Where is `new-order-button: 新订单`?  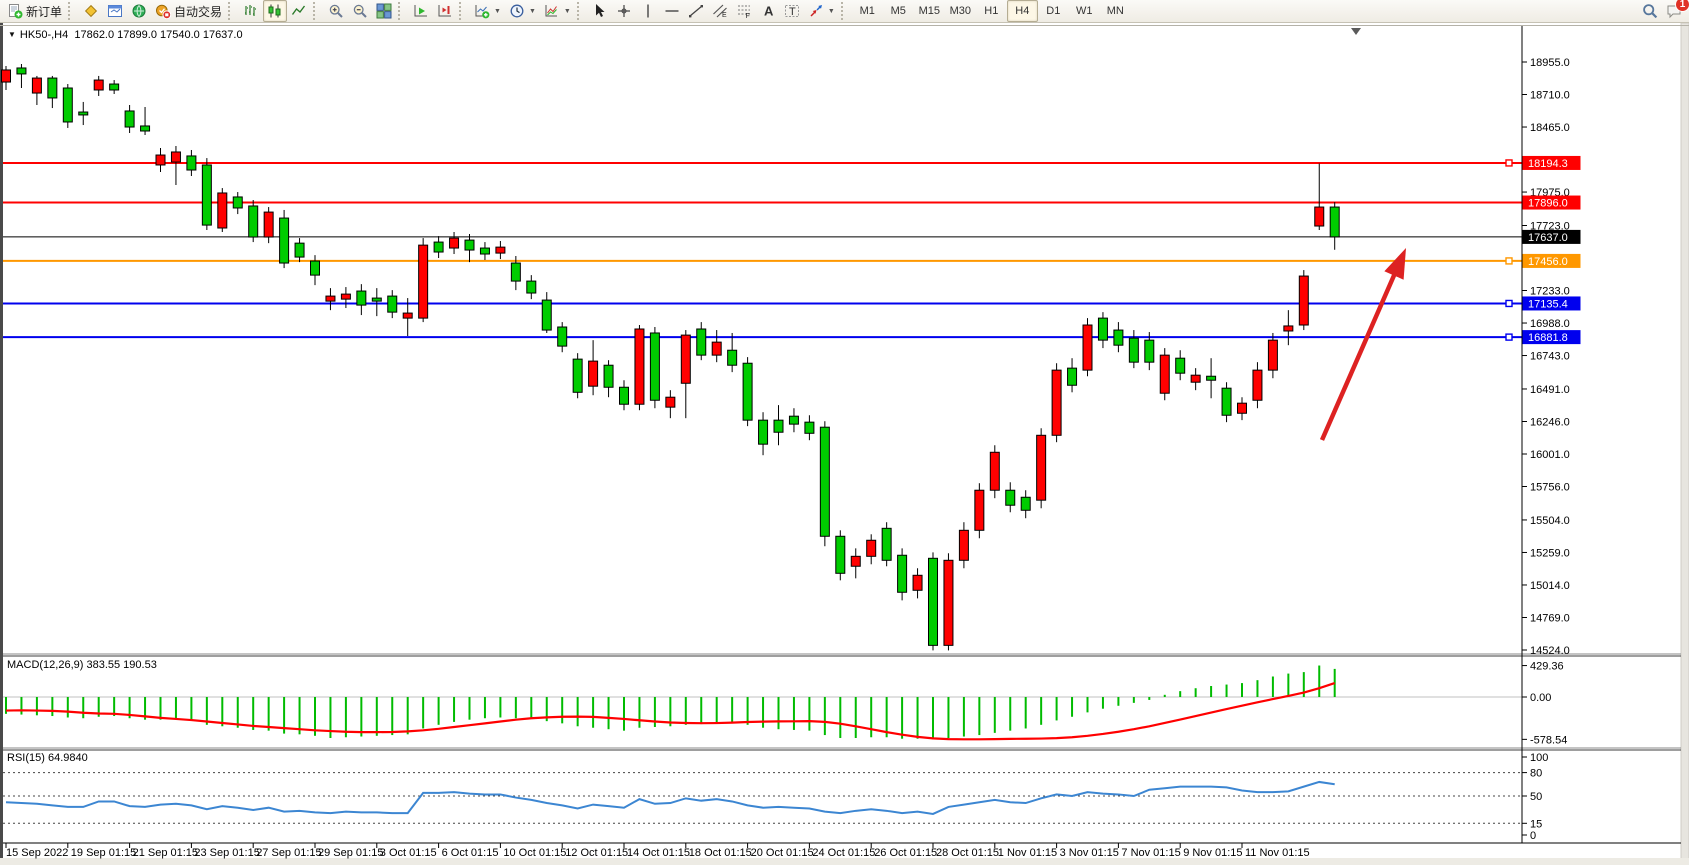
new-order-button: 新订单 is located at coordinates (34, 11).